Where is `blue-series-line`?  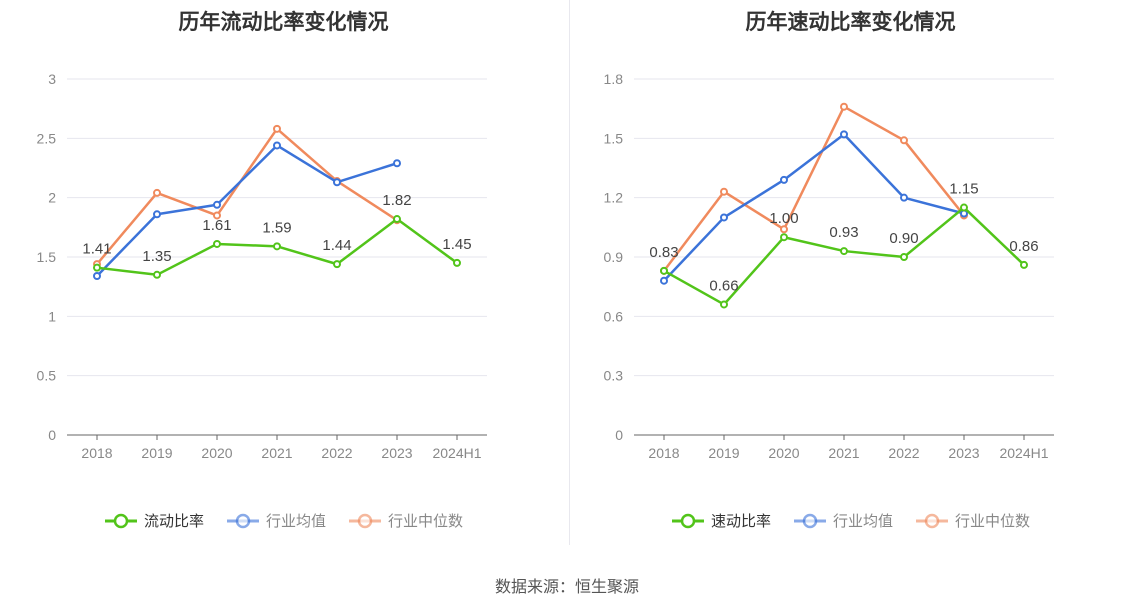
blue-series-line is located at coordinates (814, 207).